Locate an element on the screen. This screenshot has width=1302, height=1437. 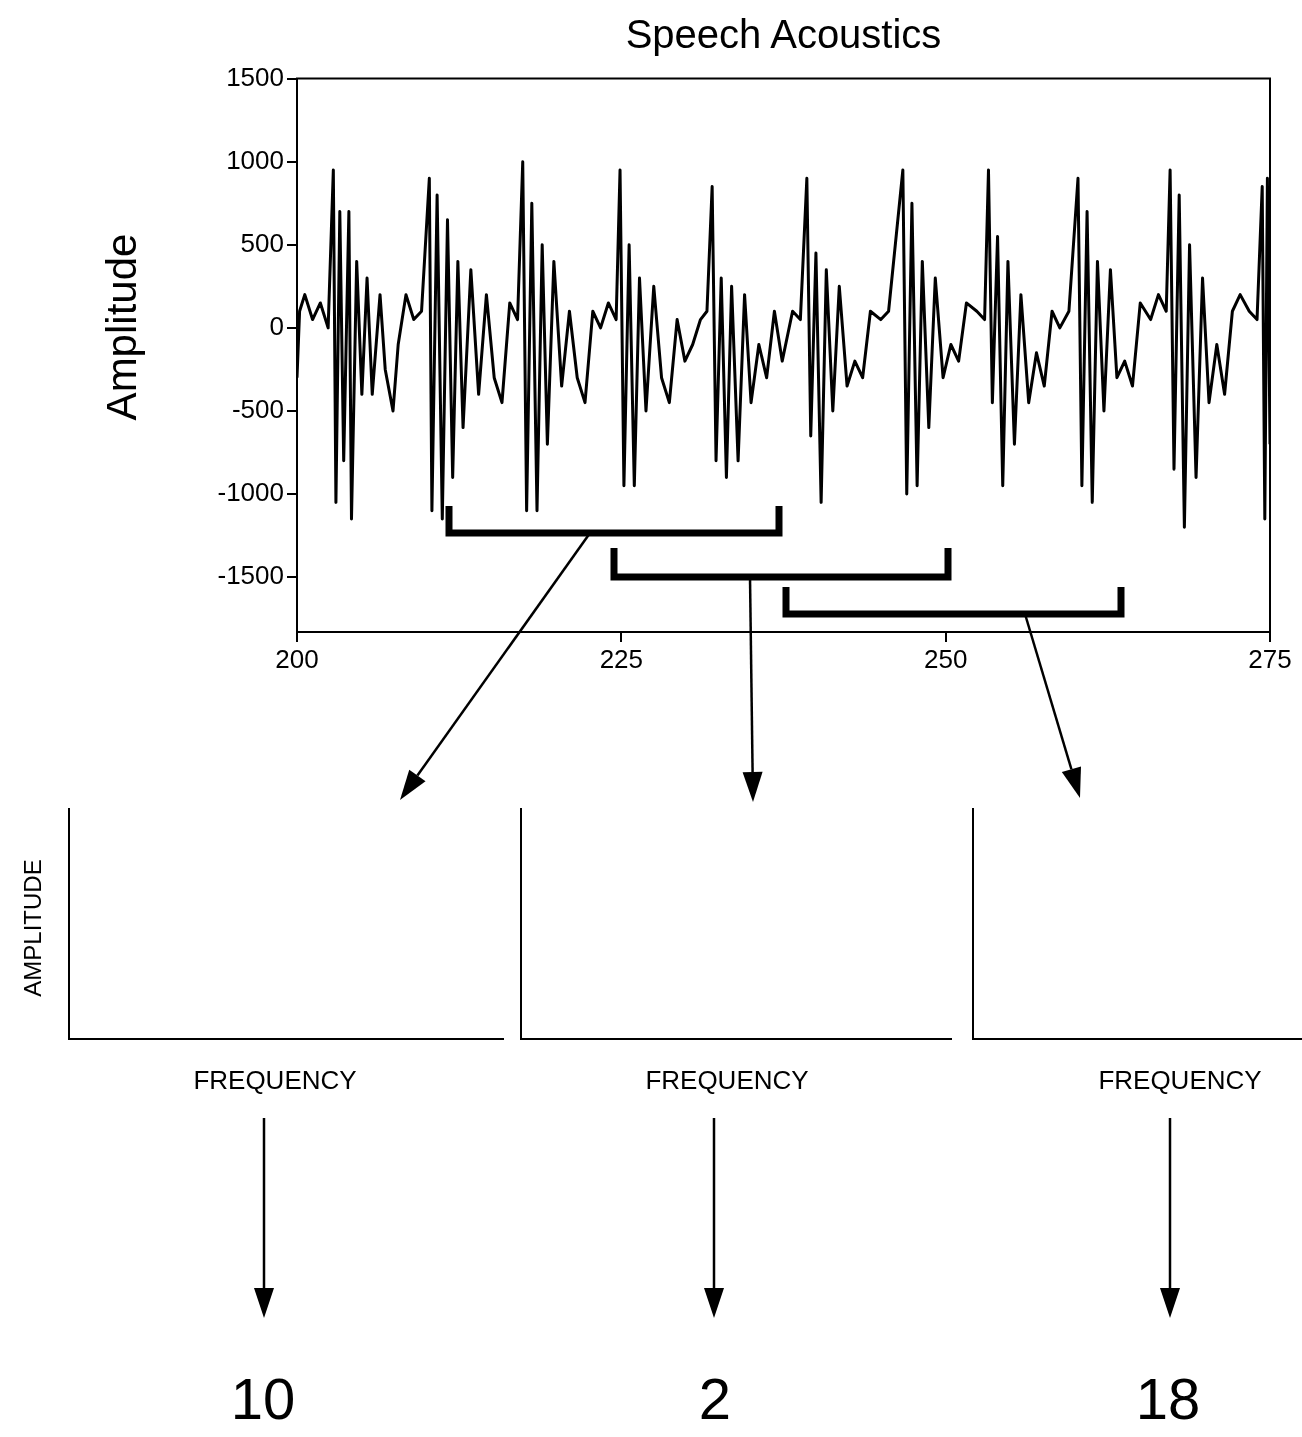
text: 10 is located at coordinates (263, 1398).